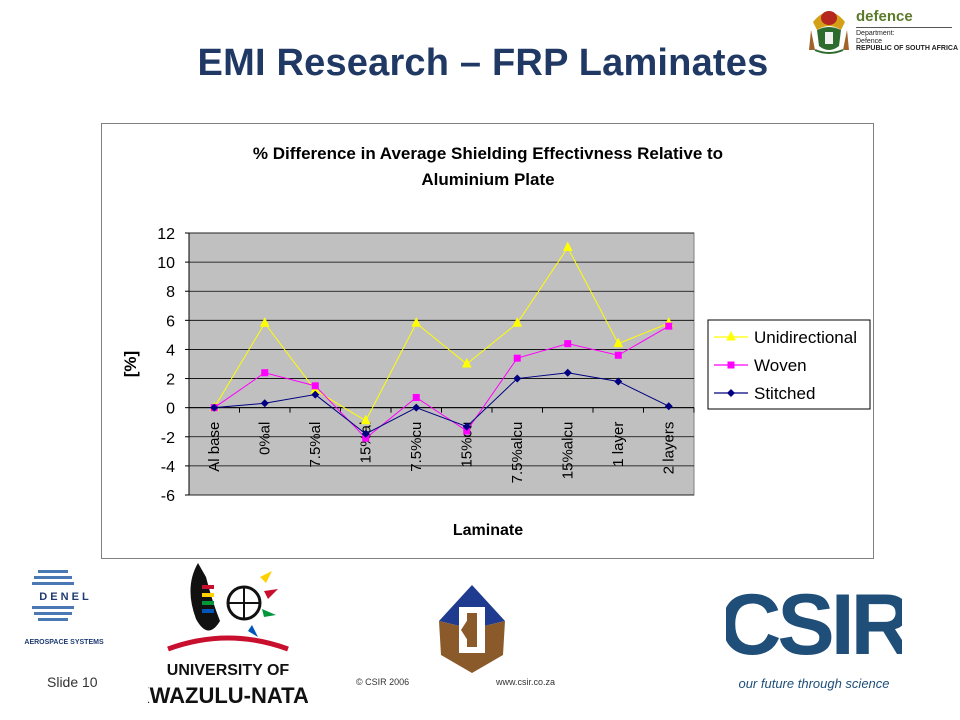  Describe the element at coordinates (526, 682) in the screenshot. I see `website: www.csir.co.za` at that location.